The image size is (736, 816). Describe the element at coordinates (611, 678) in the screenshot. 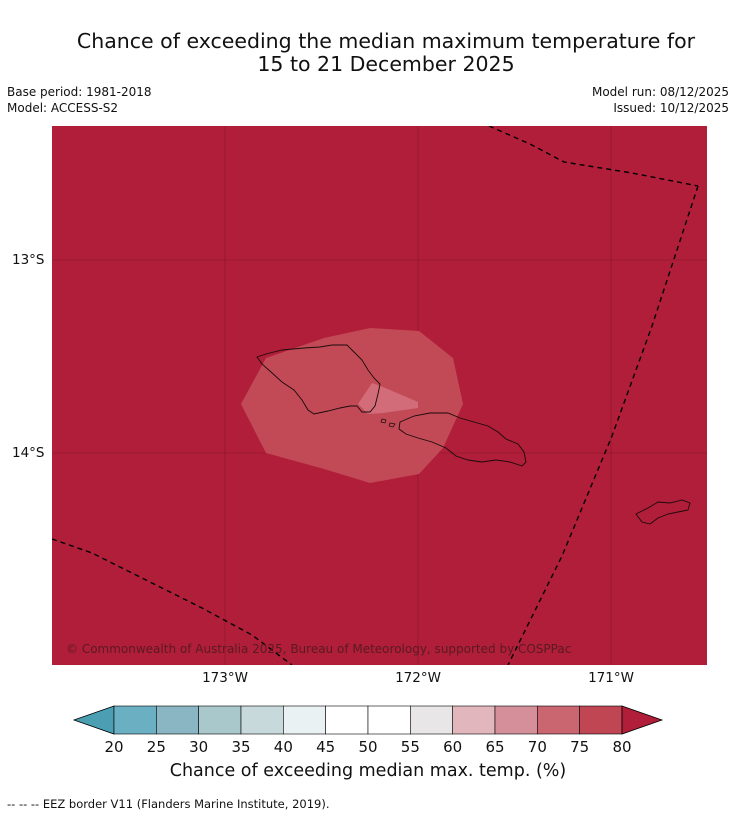

I see `lon-label-171w: 171°W` at that location.